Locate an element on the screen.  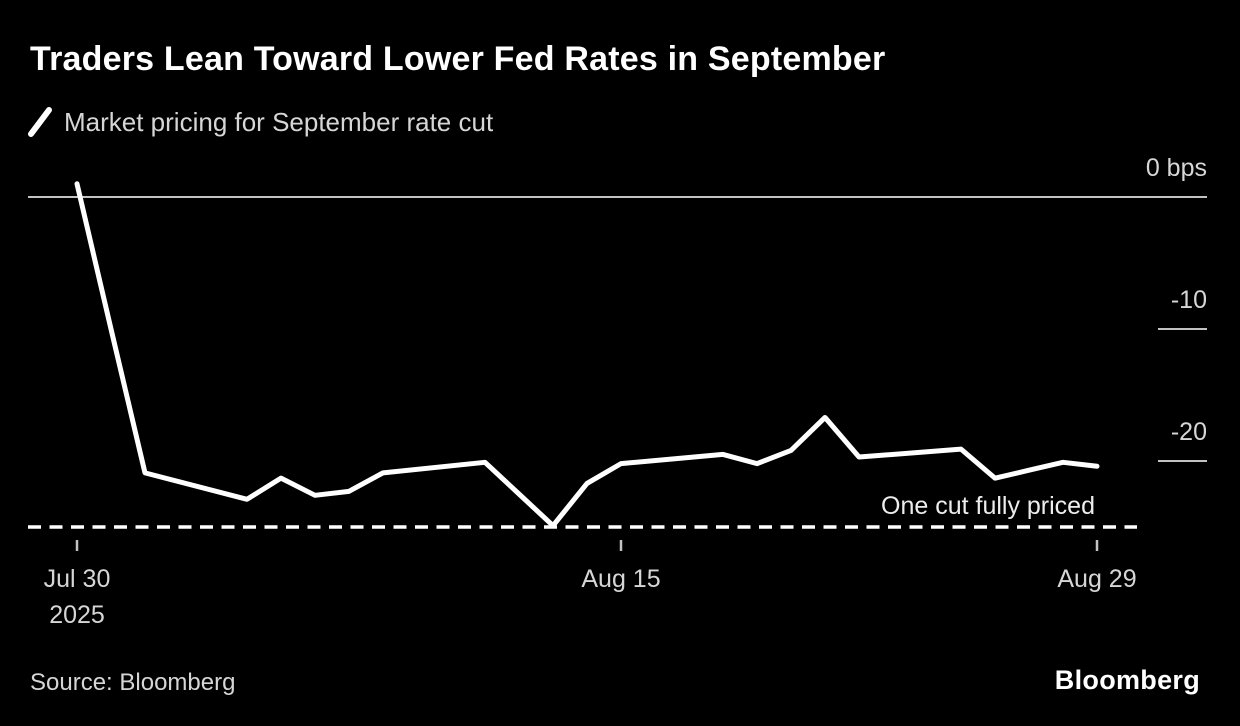
bloomberg-logo: Bloomberg is located at coordinates (1127, 680).